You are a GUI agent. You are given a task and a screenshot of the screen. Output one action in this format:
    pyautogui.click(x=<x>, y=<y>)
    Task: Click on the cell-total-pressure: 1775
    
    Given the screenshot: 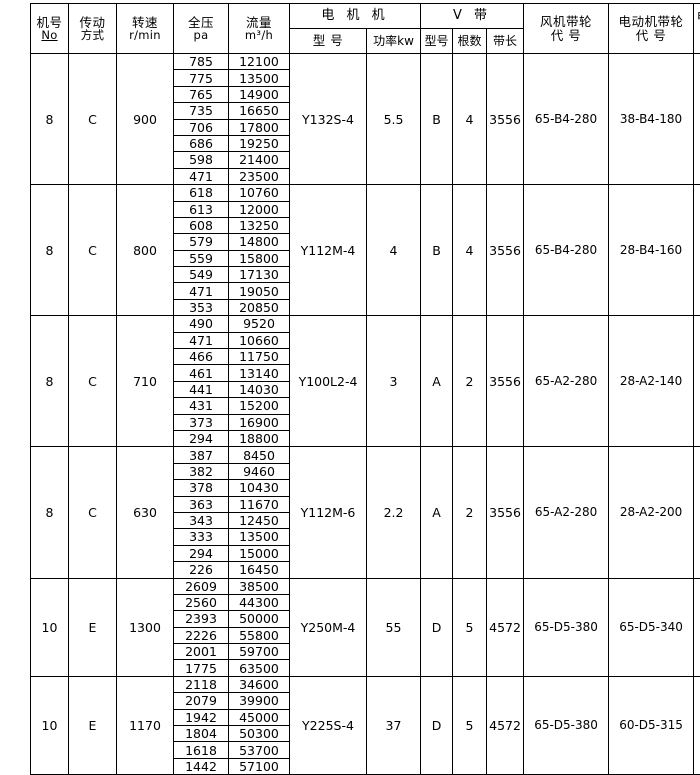 What is the action you would take?
    pyautogui.click(x=201, y=668)
    